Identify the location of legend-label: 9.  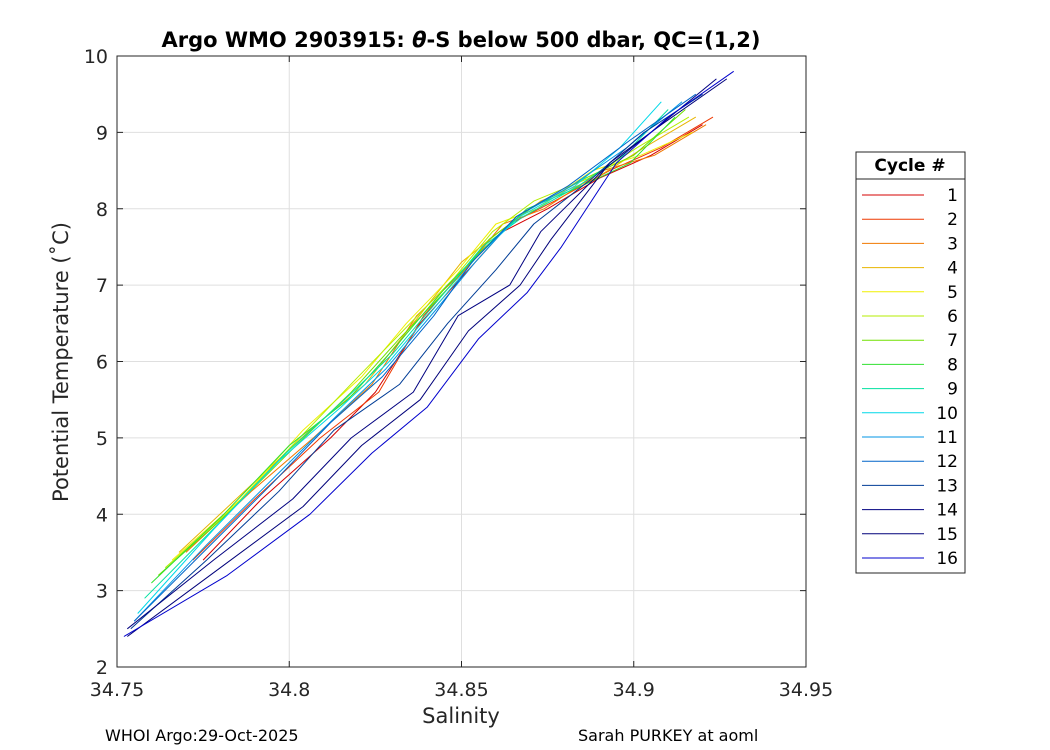
(952, 390).